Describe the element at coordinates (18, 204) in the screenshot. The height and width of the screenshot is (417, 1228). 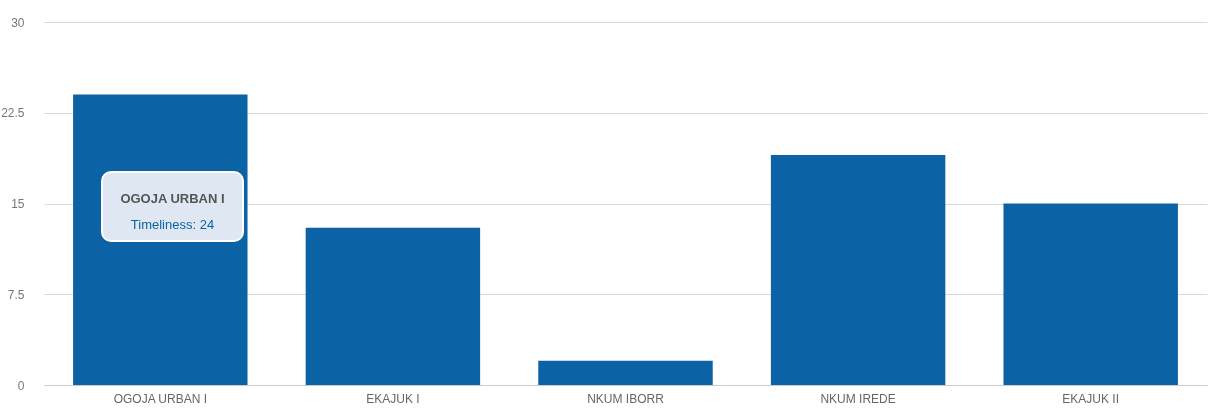
I see `y-tick-label: 15` at that location.